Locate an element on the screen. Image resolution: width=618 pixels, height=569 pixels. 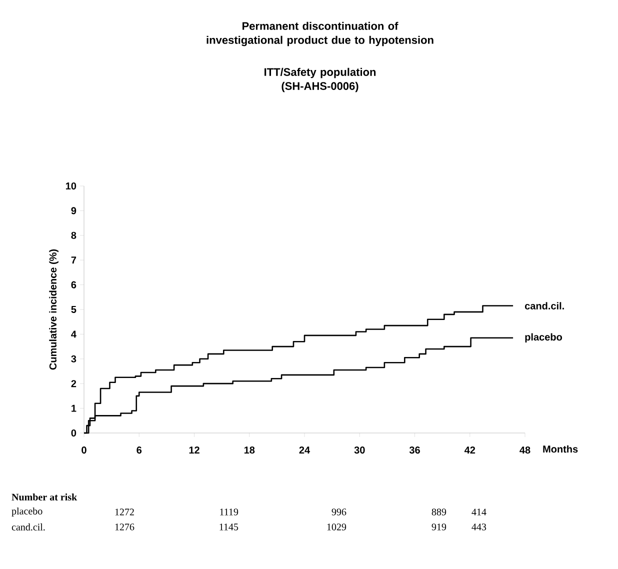
text: 889 is located at coordinates (439, 512).